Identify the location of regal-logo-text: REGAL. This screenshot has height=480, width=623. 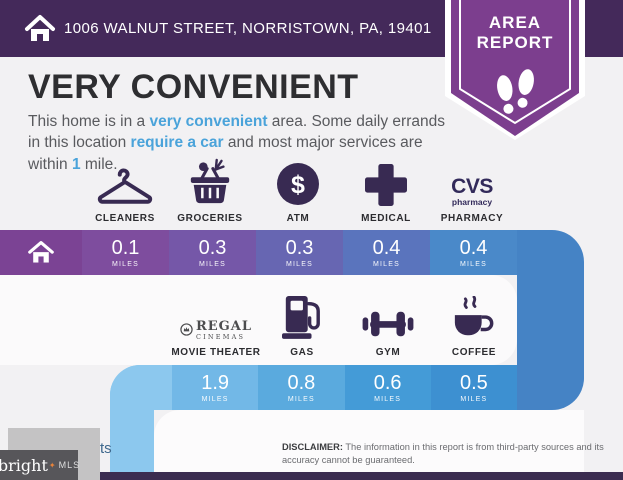
(224, 326).